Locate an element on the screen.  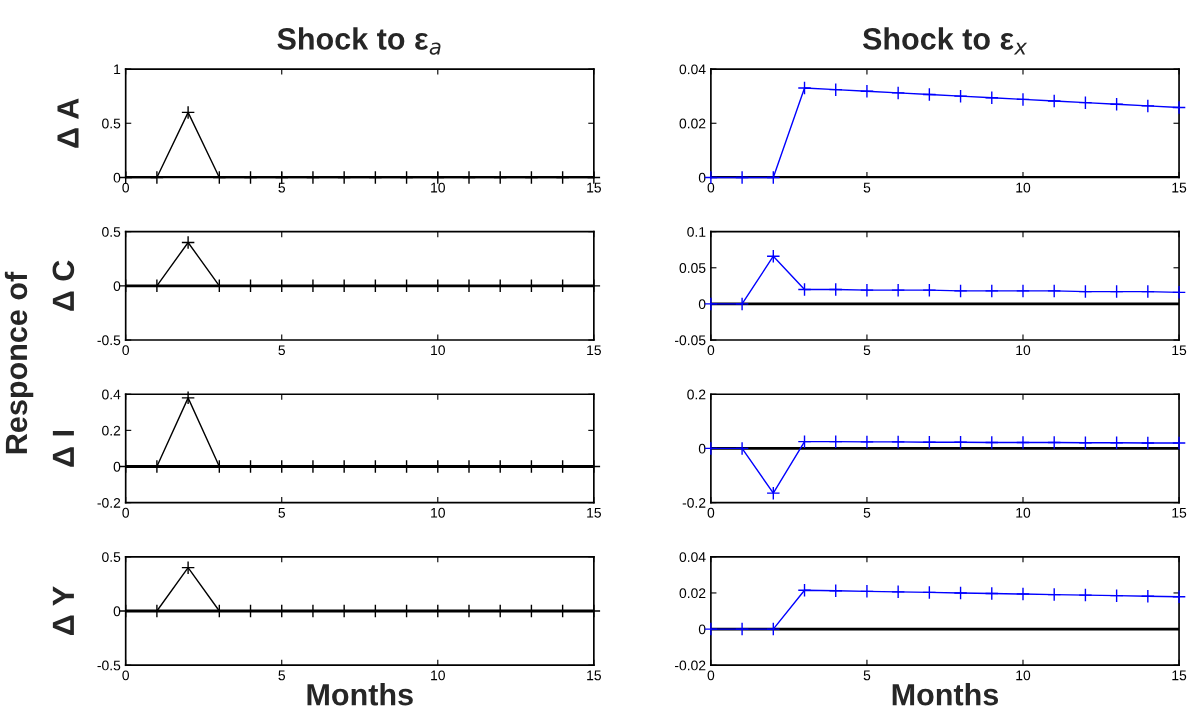
y-axis-title: Δ I is located at coordinates (63, 449).